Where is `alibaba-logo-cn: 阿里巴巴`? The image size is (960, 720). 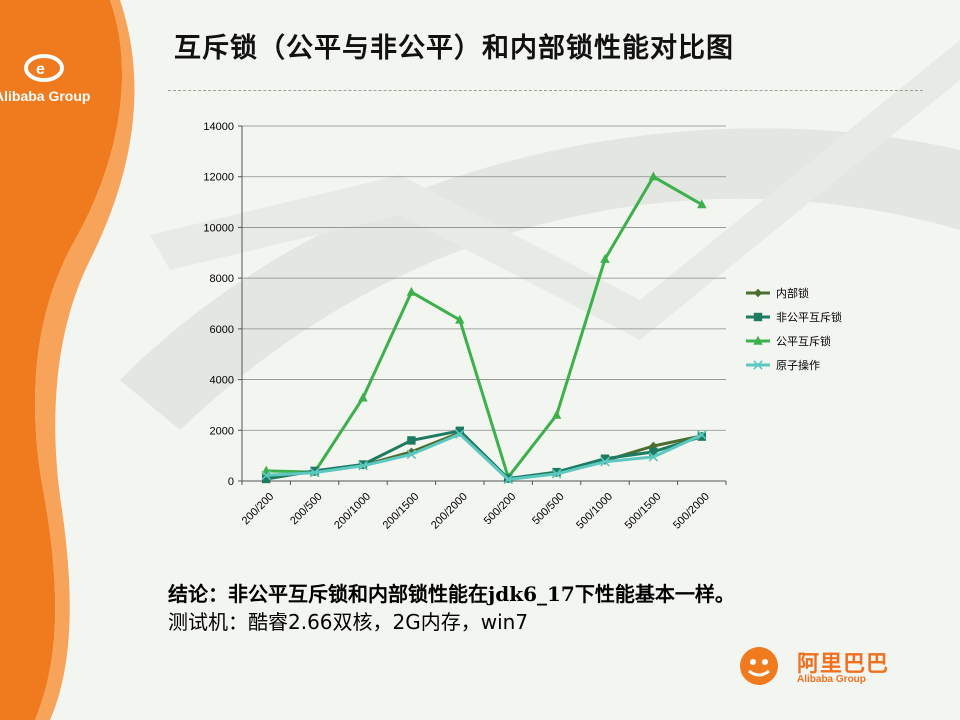
alibaba-logo-cn: 阿里巴巴 is located at coordinates (843, 664).